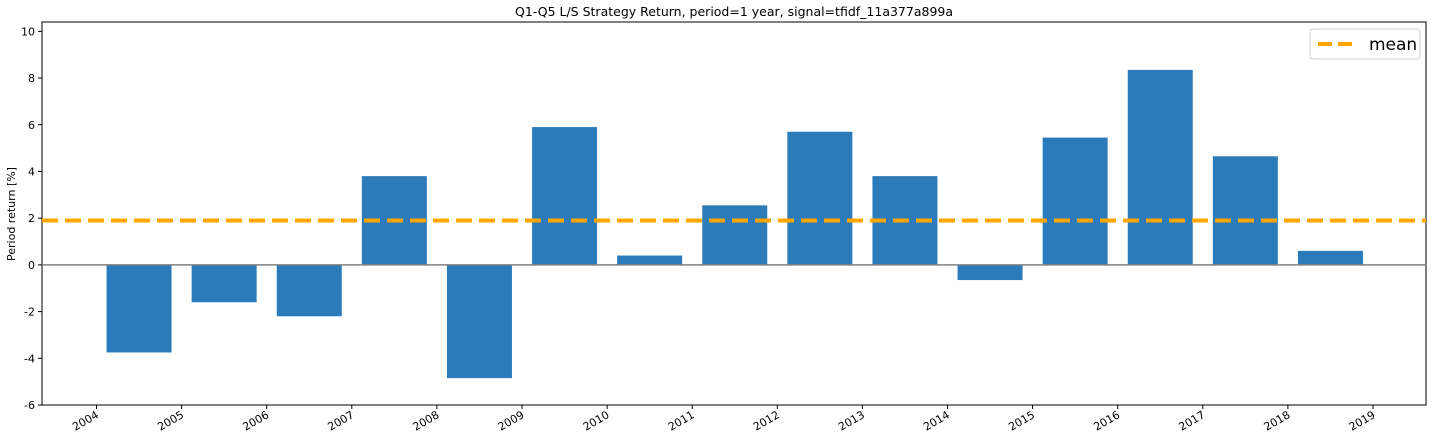 The image size is (1432, 440). What do you see at coordinates (1277, 420) in the screenshot?
I see `x-tick-label: 2018` at bounding box center [1277, 420].